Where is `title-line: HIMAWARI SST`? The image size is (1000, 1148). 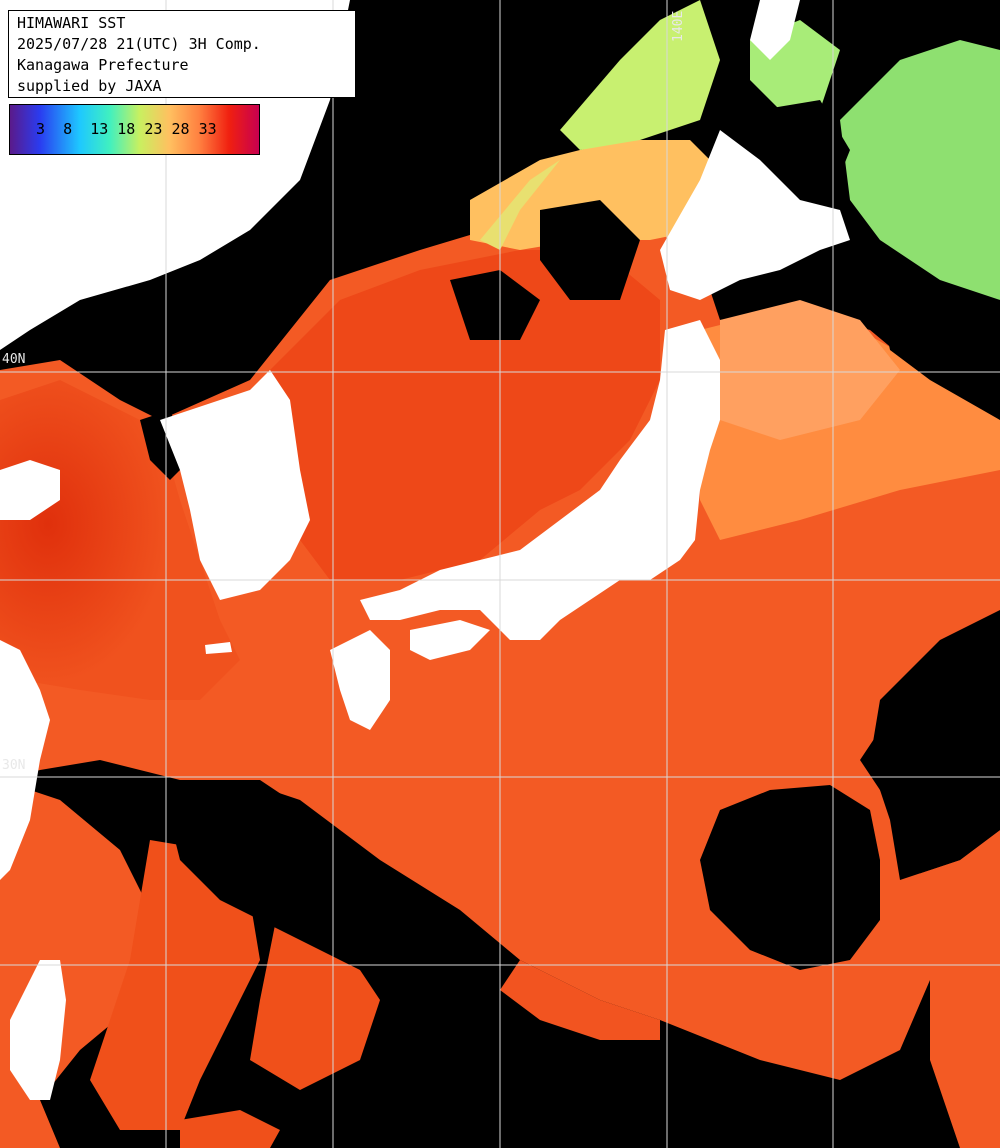 title-line: HIMAWARI SST is located at coordinates (71, 23).